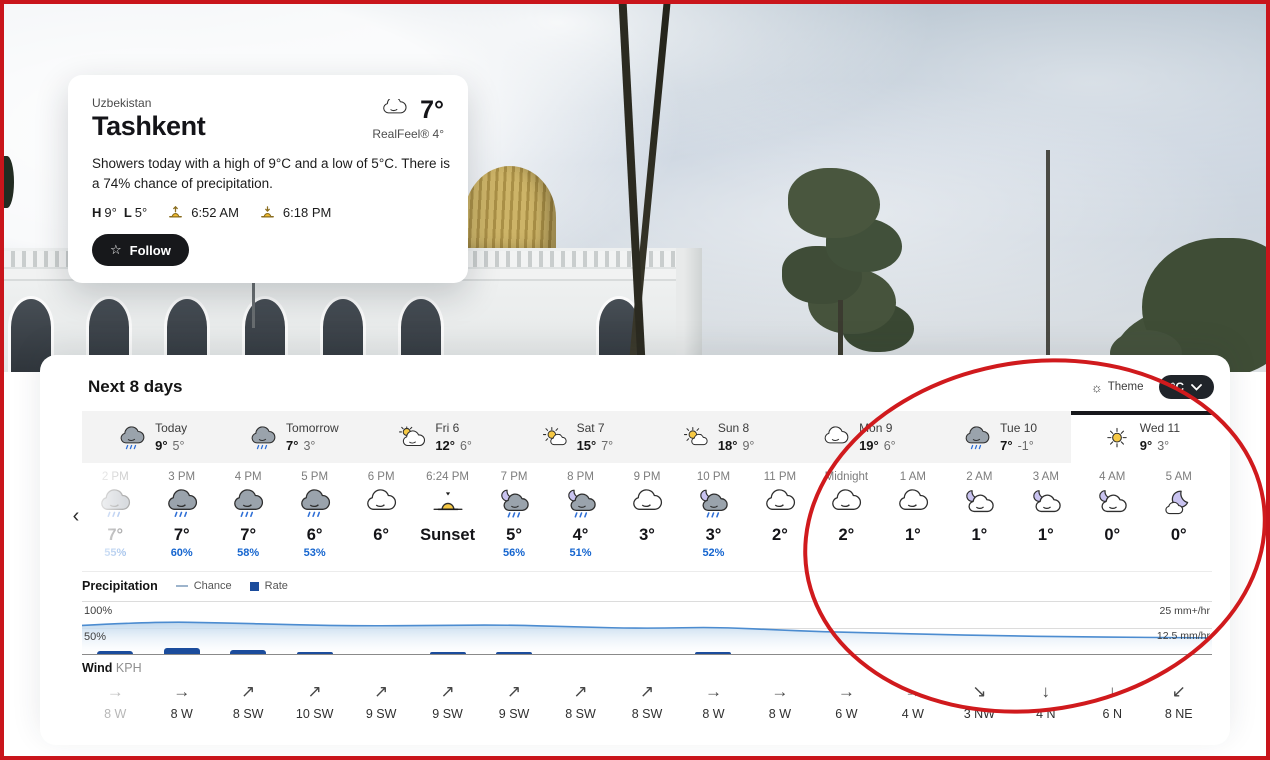 The width and height of the screenshot is (1270, 760). What do you see at coordinates (1112, 691) in the screenshot?
I see `wind-direction-arrow: ↓` at bounding box center [1112, 691].